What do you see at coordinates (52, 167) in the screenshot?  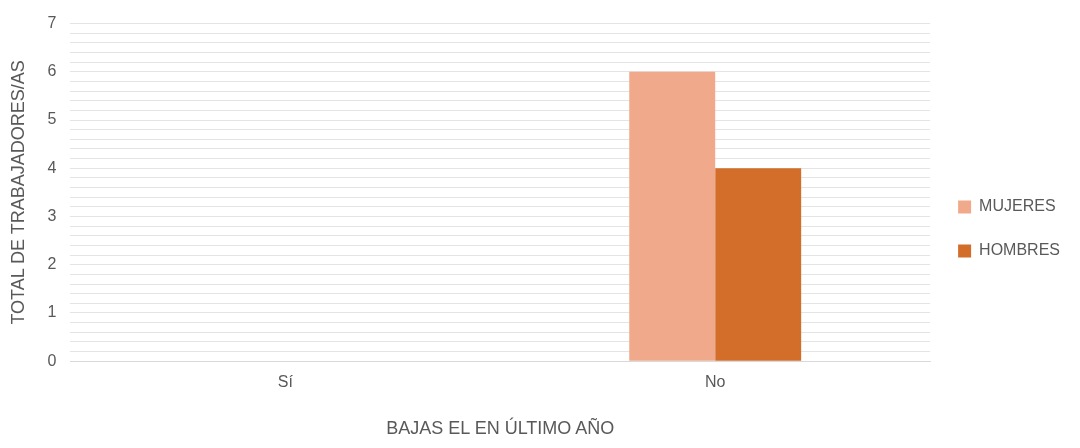 I see `y-tick-label: 4` at bounding box center [52, 167].